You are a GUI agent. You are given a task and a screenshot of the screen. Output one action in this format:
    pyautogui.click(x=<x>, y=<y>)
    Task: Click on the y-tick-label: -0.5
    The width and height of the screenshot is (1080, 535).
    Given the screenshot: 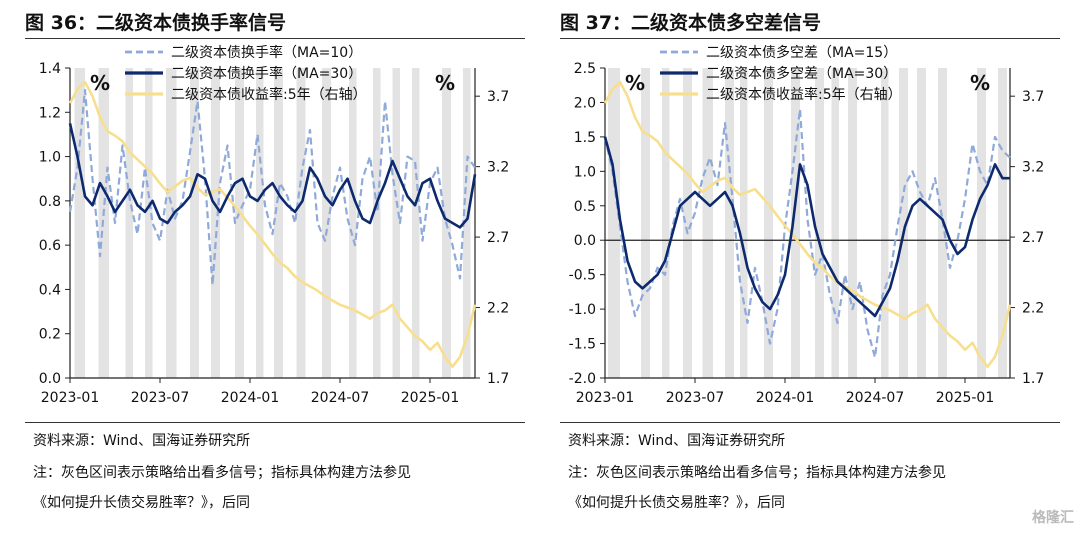 What is the action you would take?
    pyautogui.click(x=582, y=276)
    